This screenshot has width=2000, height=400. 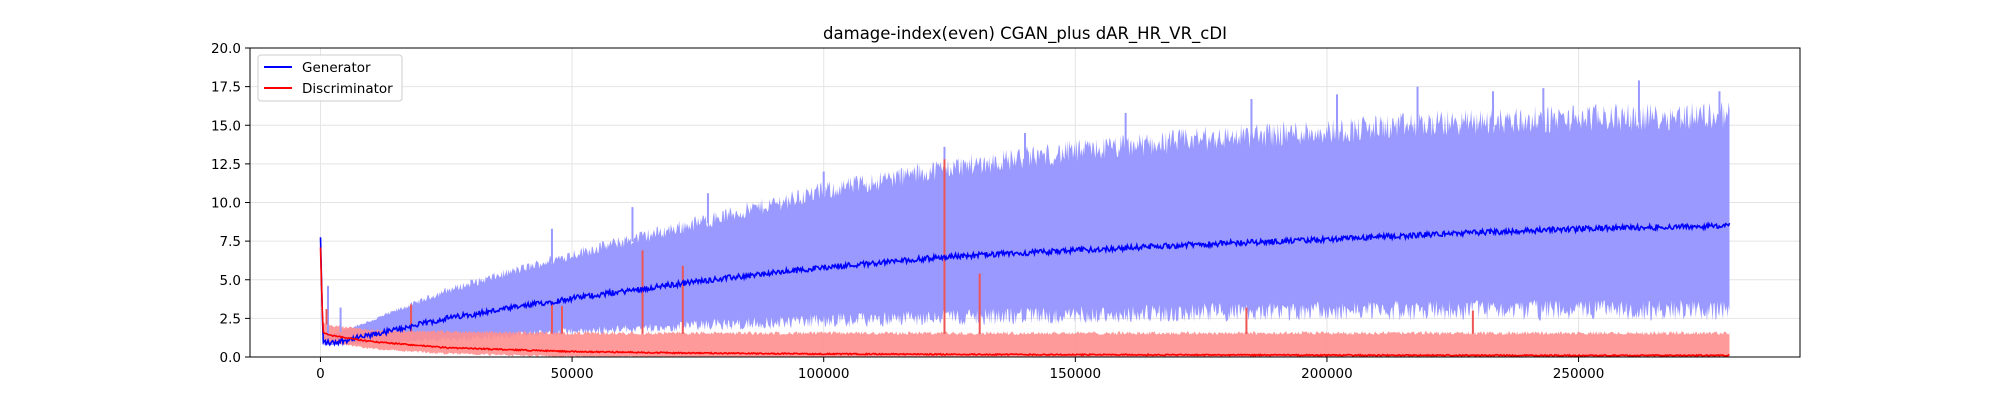 I want to click on y-tick-label: 5.0, so click(x=230, y=281).